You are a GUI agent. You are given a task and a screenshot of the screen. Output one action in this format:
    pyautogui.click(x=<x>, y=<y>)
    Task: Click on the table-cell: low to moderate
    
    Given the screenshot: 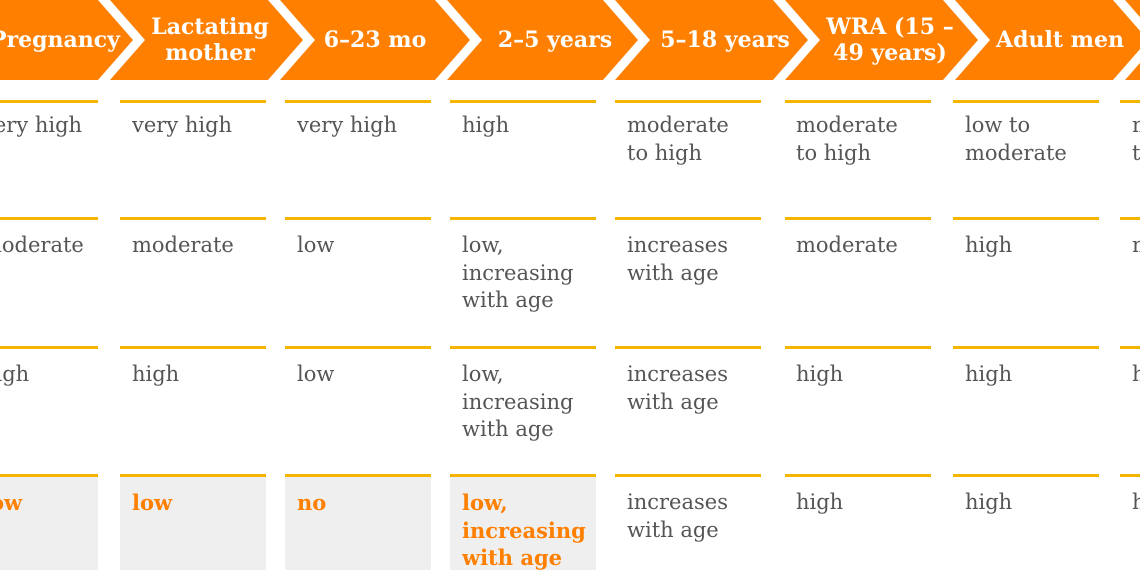 What is the action you would take?
    pyautogui.click(x=1016, y=139)
    